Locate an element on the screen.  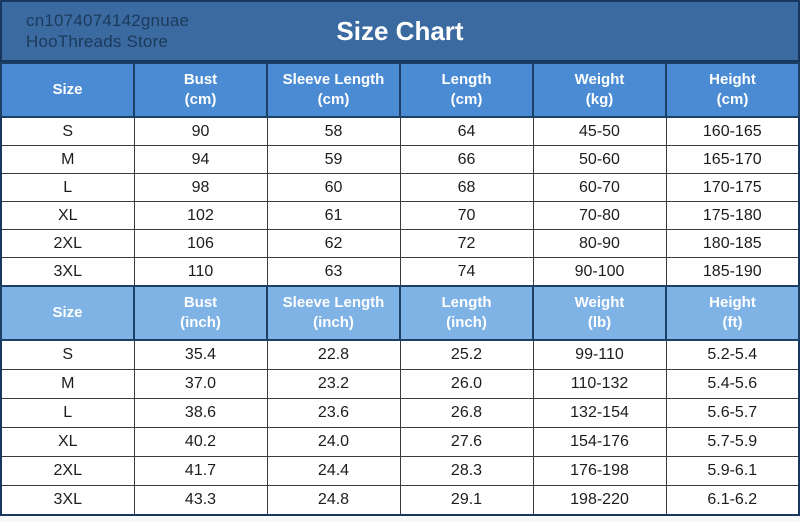
table-cell: 5.6-5.7 is located at coordinates (732, 413).